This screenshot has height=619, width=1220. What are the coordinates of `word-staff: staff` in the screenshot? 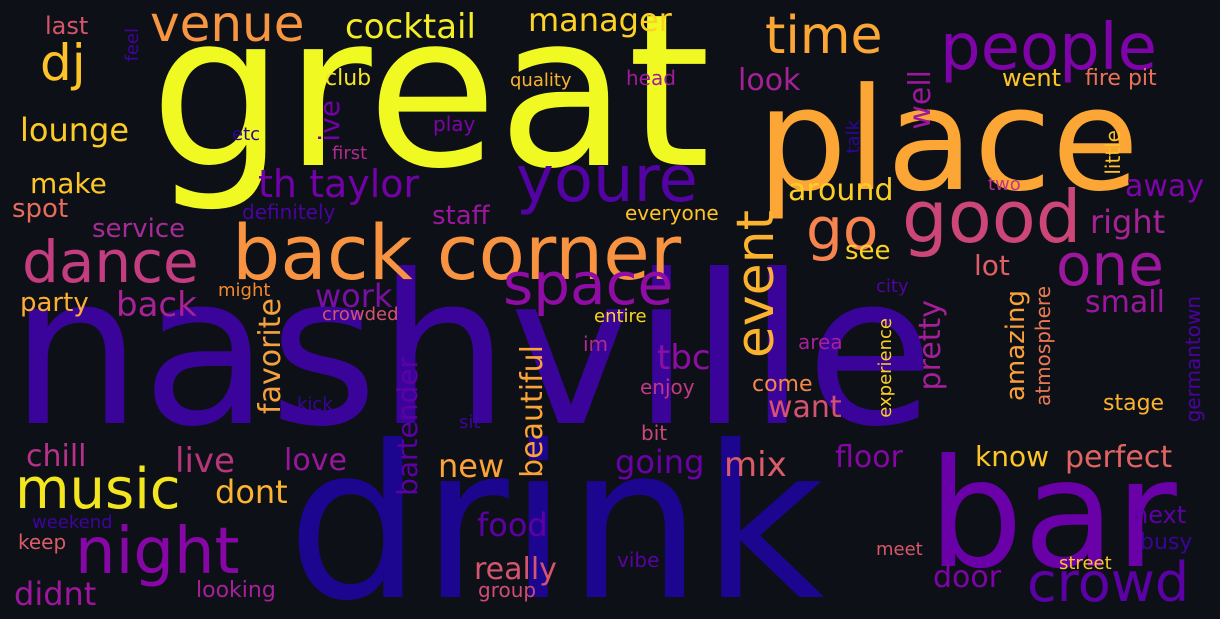 It's located at (461, 216).